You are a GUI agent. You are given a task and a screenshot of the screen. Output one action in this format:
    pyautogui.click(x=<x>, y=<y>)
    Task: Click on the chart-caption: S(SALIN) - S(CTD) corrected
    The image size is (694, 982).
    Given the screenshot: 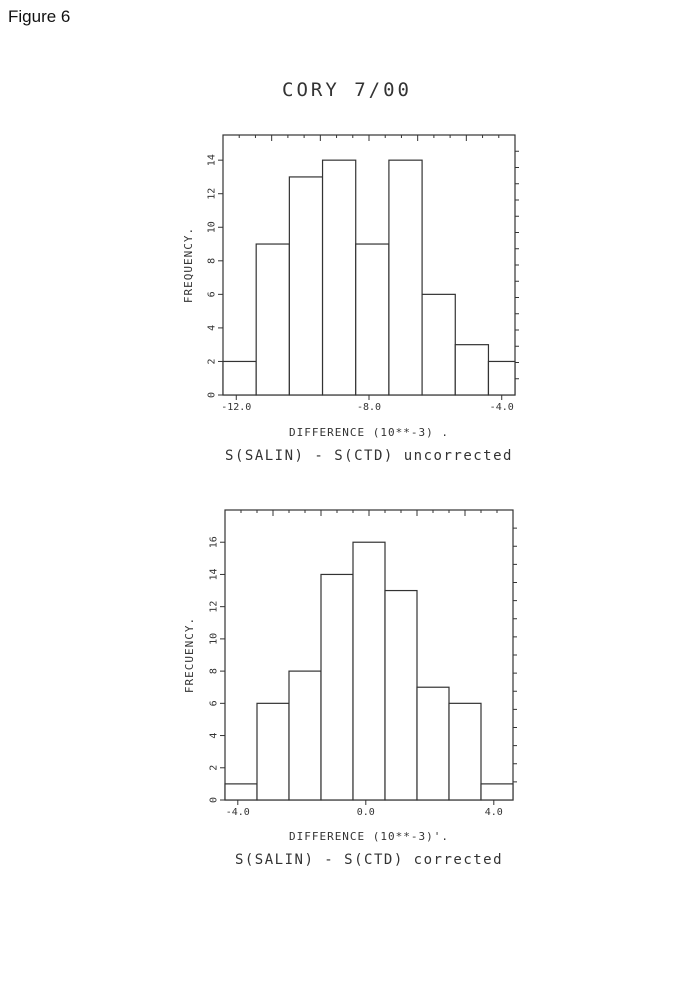 What is the action you would take?
    pyautogui.click(x=369, y=860)
    